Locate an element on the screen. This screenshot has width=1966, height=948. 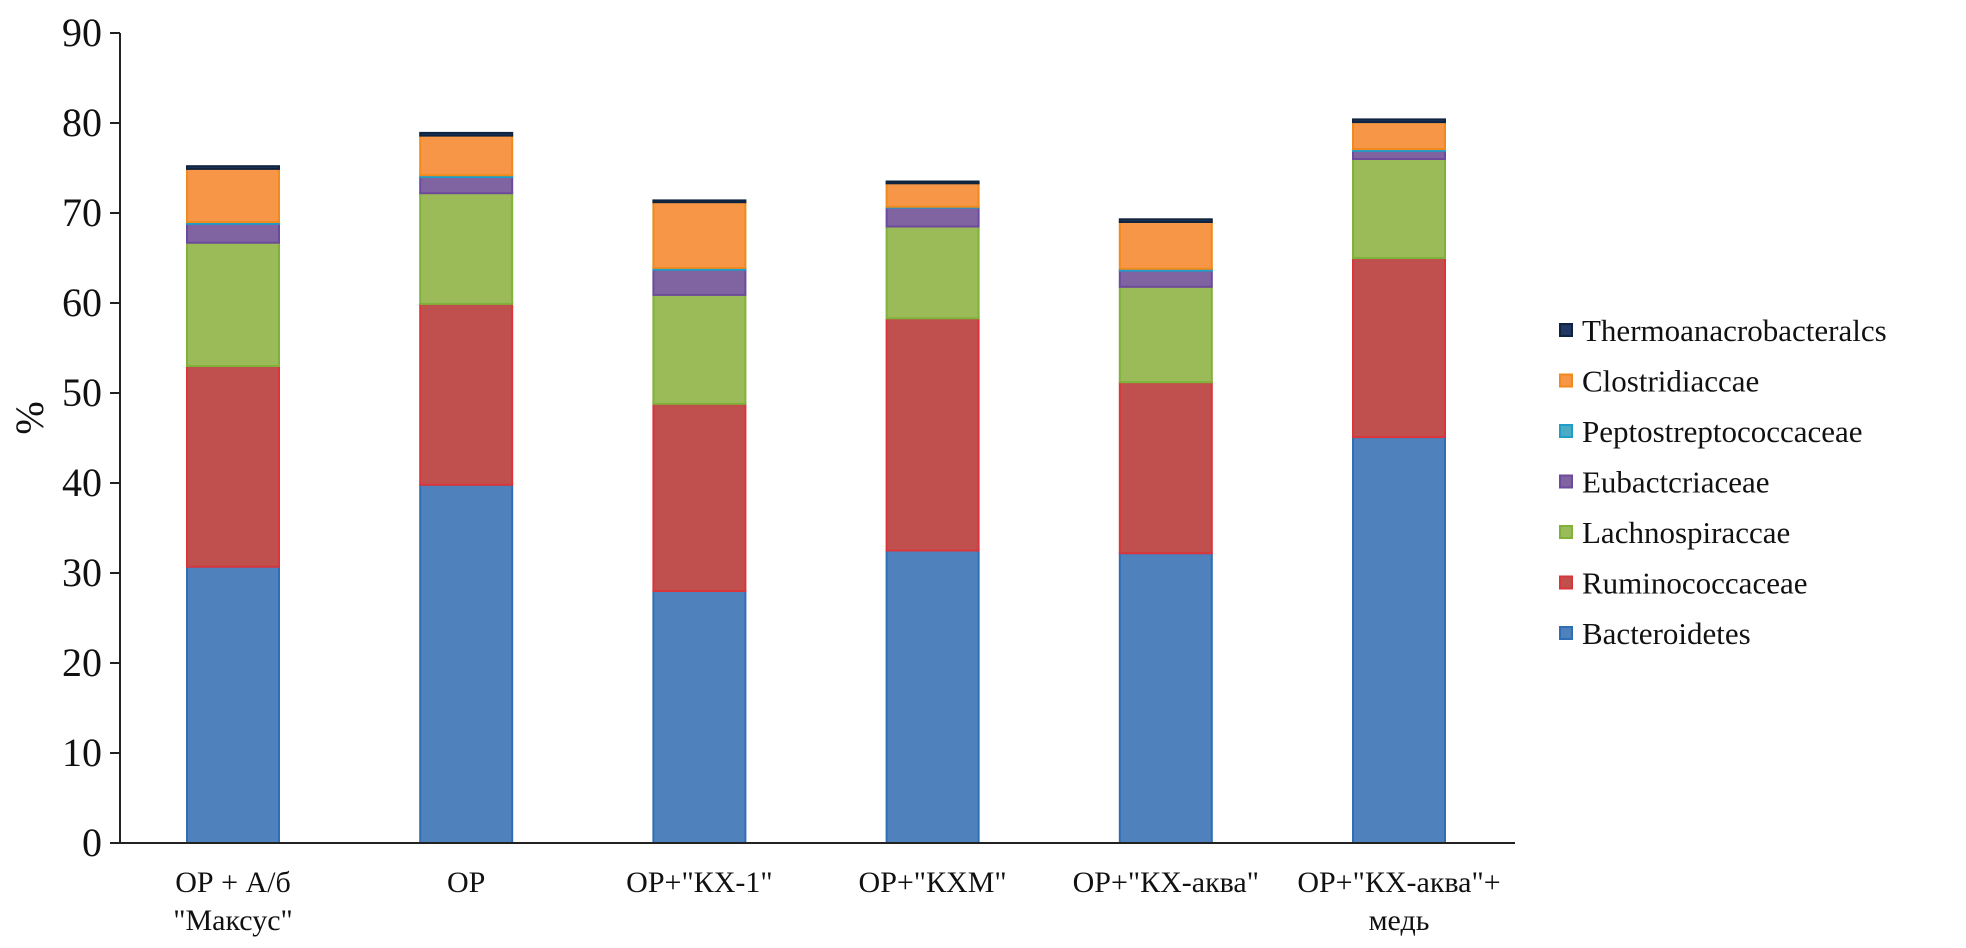
x-tick-label: ОР+"КХ-аква"+ is located at coordinates (1398, 882).